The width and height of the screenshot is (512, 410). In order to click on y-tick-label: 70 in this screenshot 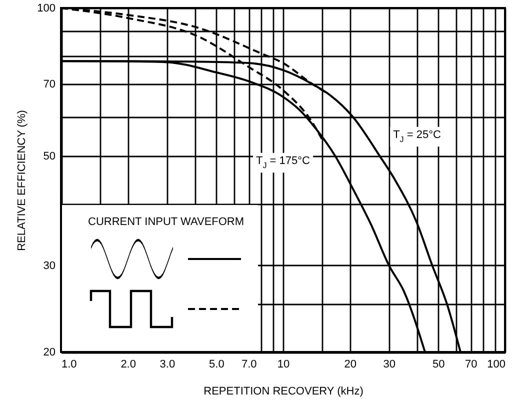, I will do `click(49, 84)`.